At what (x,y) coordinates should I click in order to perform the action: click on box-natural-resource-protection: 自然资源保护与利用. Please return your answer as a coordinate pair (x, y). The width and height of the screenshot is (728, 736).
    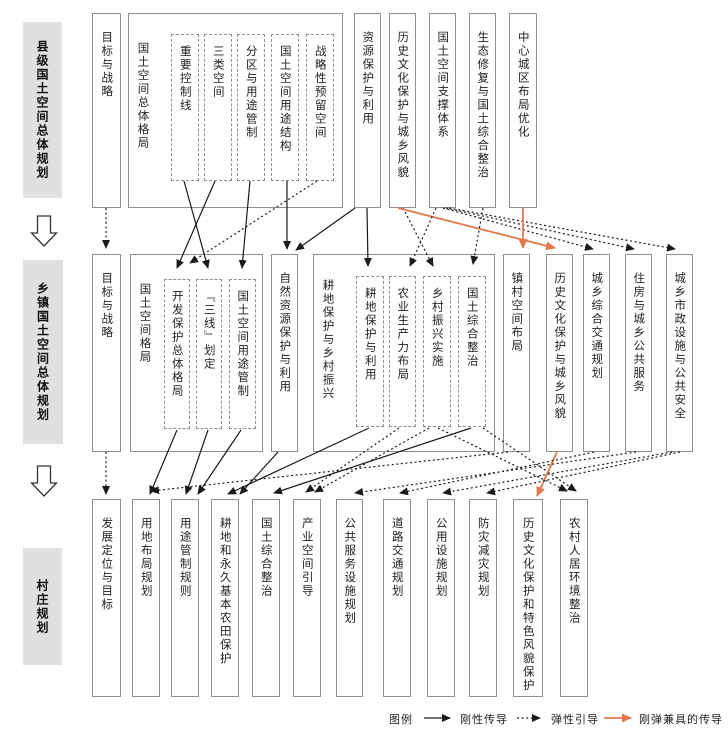
    Looking at the image, I should click on (284, 353).